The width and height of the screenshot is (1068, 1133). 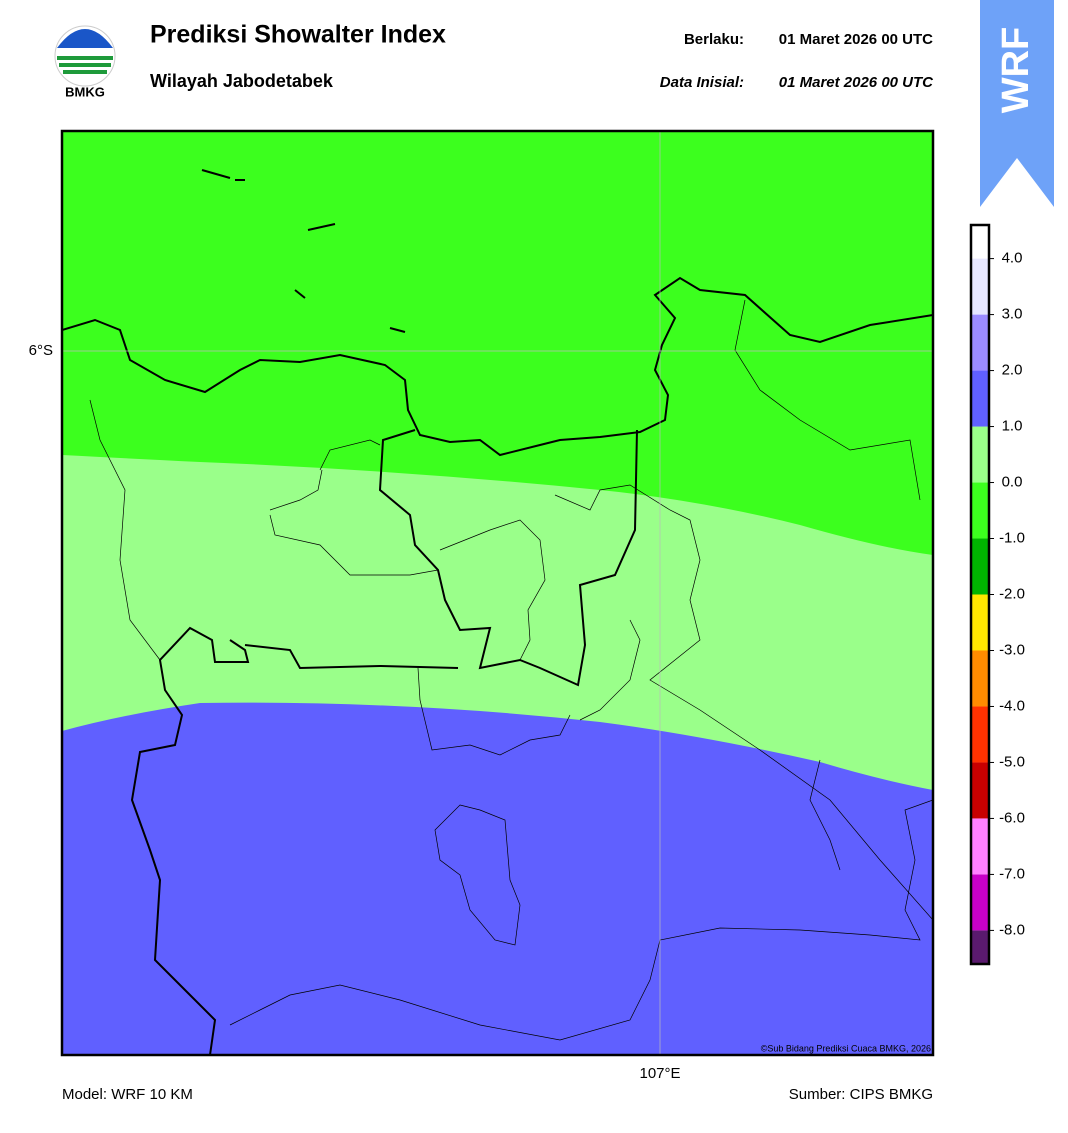 I want to click on colorbar-tick-label: 1.0, so click(x=1012, y=426).